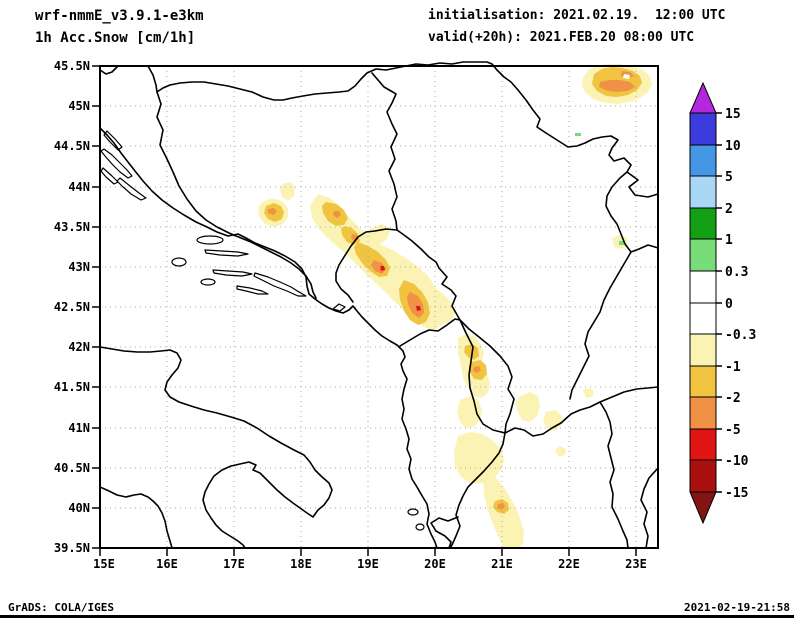 Image resolution: width=800 pixels, height=618 pixels. I want to click on colorbar-label: 5, so click(729, 177).